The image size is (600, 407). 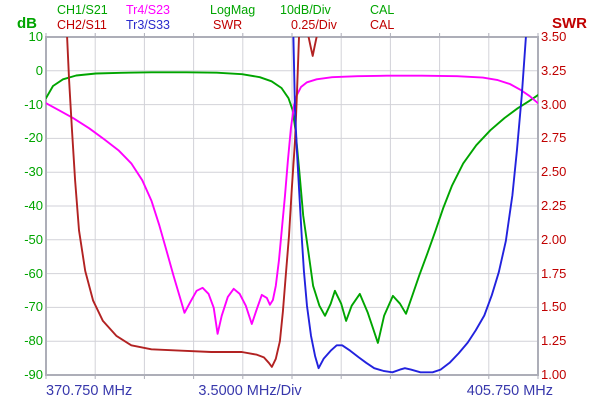 What do you see at coordinates (554, 273) in the screenshot?
I see `right-axis-tick-label: 1.75` at bounding box center [554, 273].